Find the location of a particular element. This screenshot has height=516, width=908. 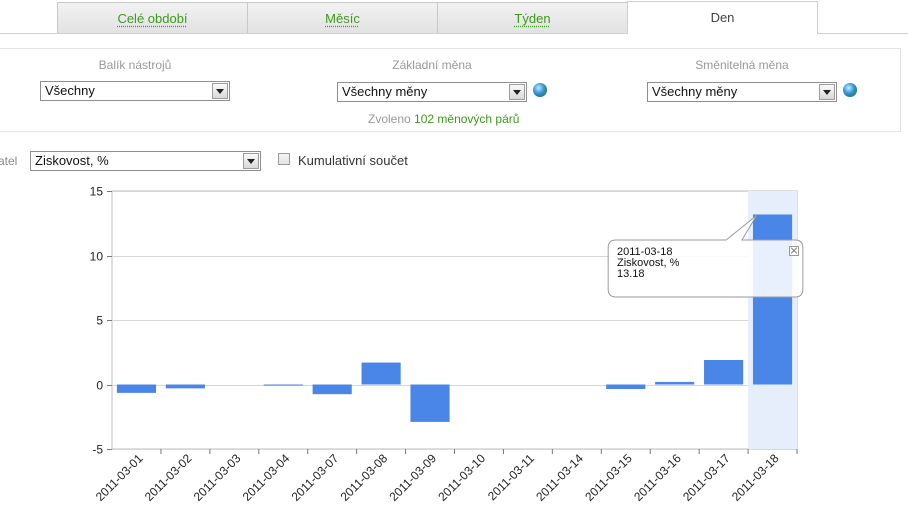

tooltip-value: 13.18 is located at coordinates (631, 274).